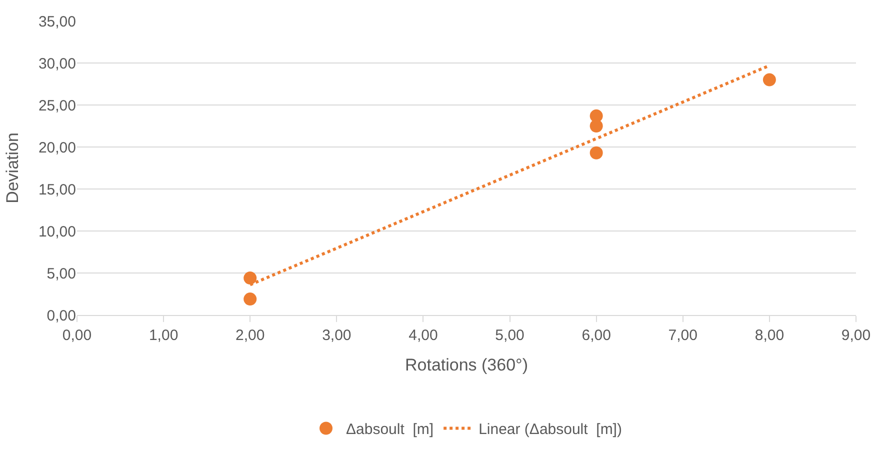  I want to click on legend-label: Δabsoult [m], so click(390, 429).